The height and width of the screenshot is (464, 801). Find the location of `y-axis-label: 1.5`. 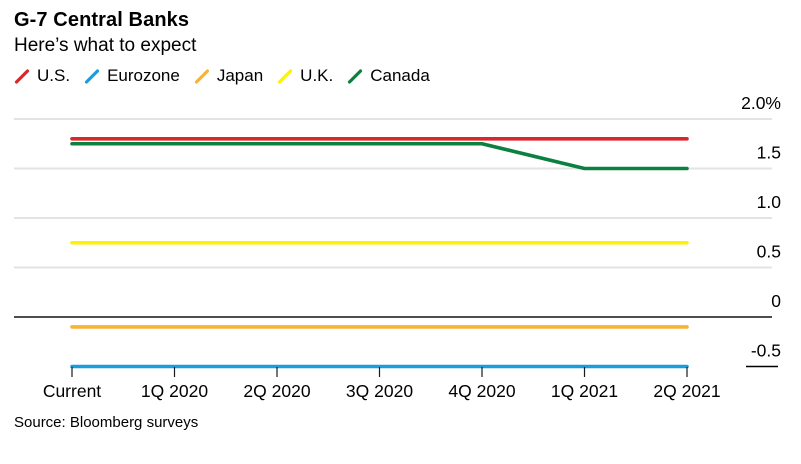

y-axis-label: 1.5 is located at coordinates (769, 153).